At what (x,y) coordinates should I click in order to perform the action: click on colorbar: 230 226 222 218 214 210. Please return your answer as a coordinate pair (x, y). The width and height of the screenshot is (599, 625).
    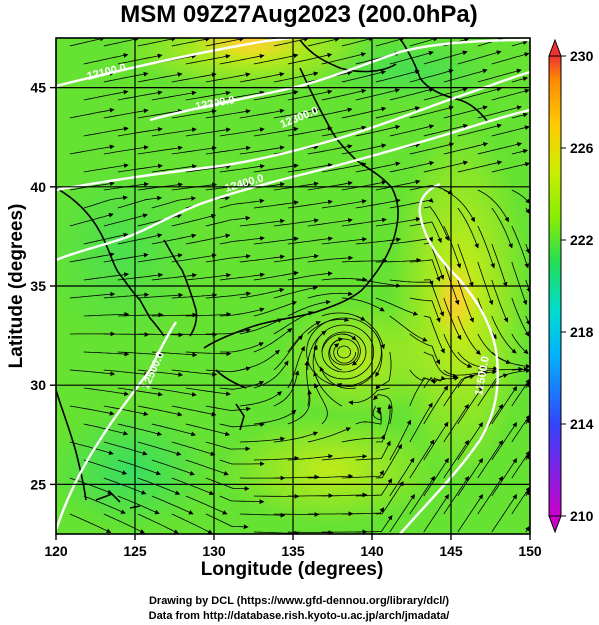
    Looking at the image, I should click on (571, 286).